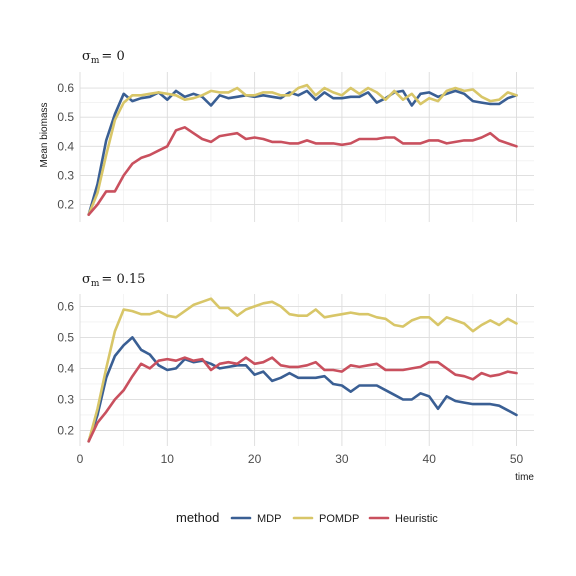 This screenshot has width=576, height=576. Describe the element at coordinates (269, 519) in the screenshot. I see `legend-label-mdp: MDP` at that location.